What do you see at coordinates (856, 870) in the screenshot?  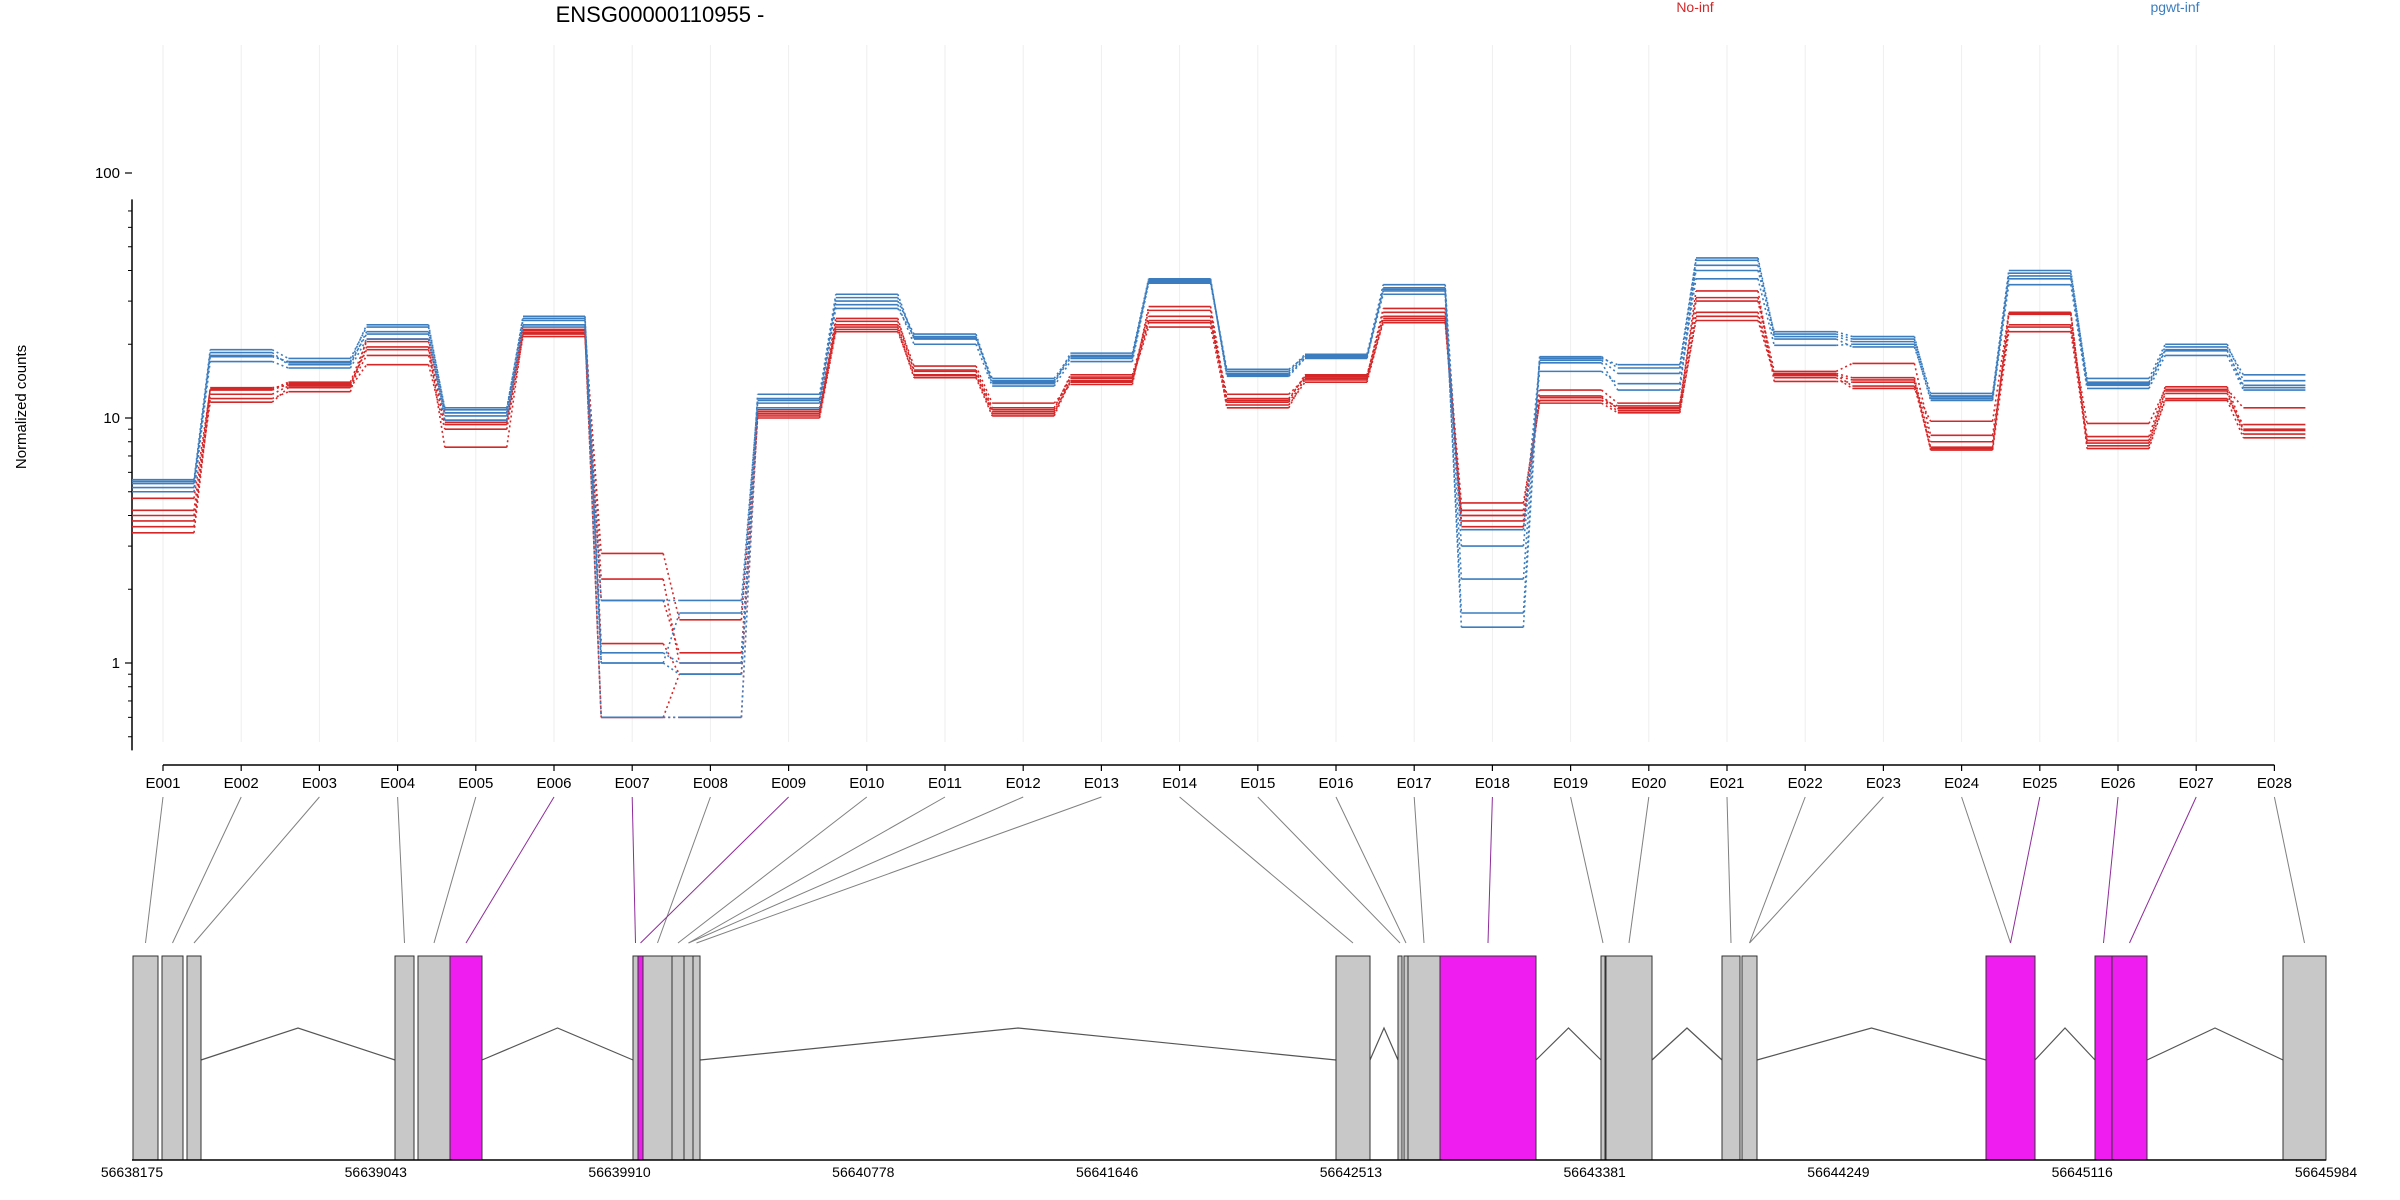 I see `exon-link-E012` at bounding box center [856, 870].